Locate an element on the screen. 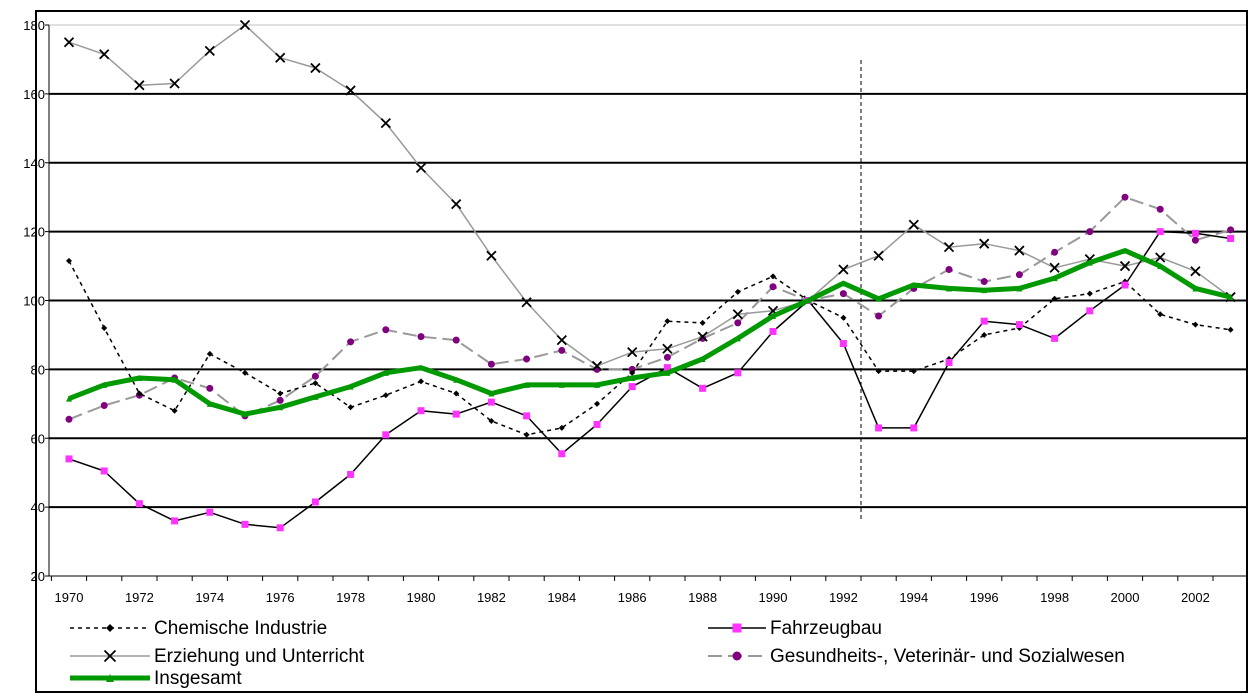 This screenshot has width=1248, height=693. y-tick-label: 120 is located at coordinates (34, 232).